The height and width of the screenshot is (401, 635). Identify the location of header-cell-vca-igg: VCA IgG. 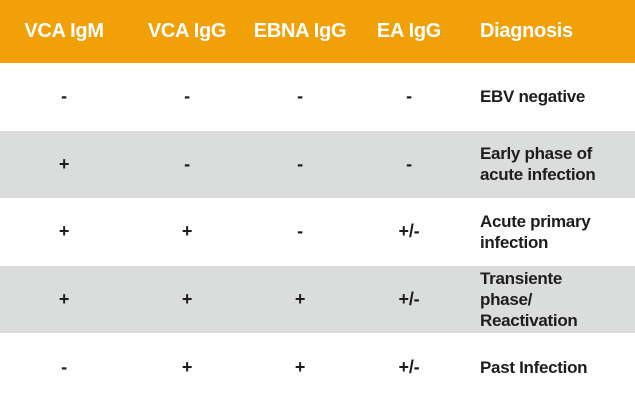
(187, 31).